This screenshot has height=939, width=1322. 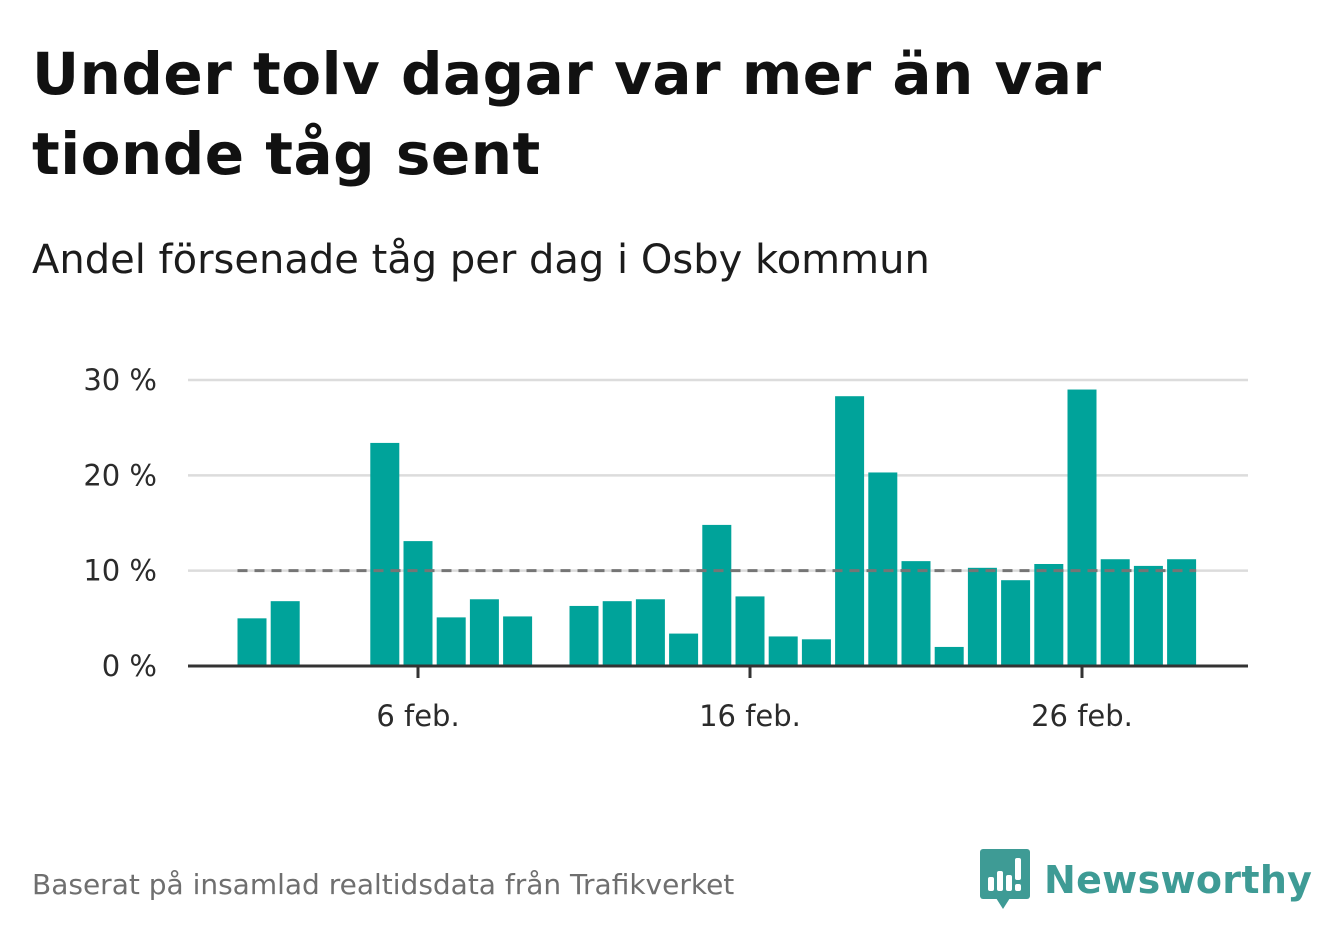 I want to click on brand-logo: Newsworthy, so click(x=1146, y=880).